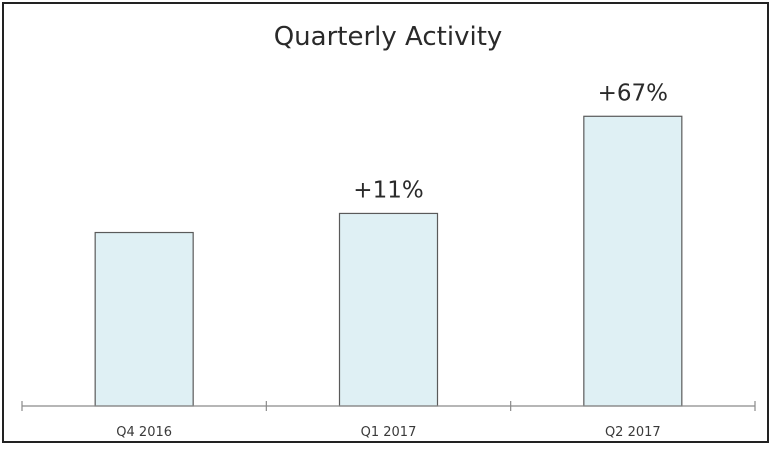 This screenshot has width=775, height=450. What do you see at coordinates (144, 432) in the screenshot?
I see `x-tick-label: Q4 2016` at bounding box center [144, 432].